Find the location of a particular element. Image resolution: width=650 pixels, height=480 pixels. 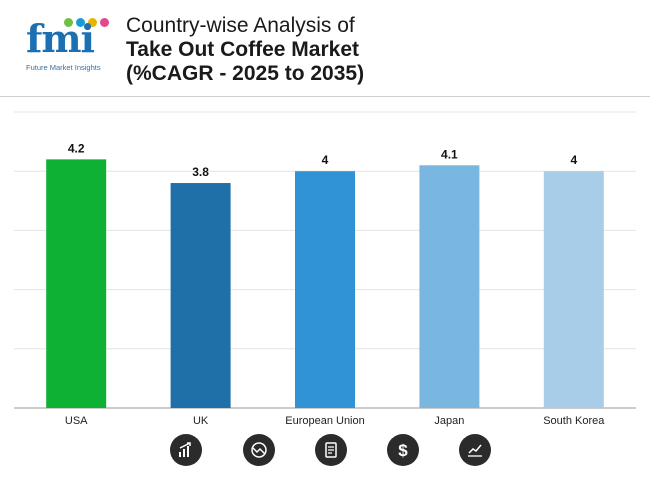

logo-dots is located at coordinates (88, 23).